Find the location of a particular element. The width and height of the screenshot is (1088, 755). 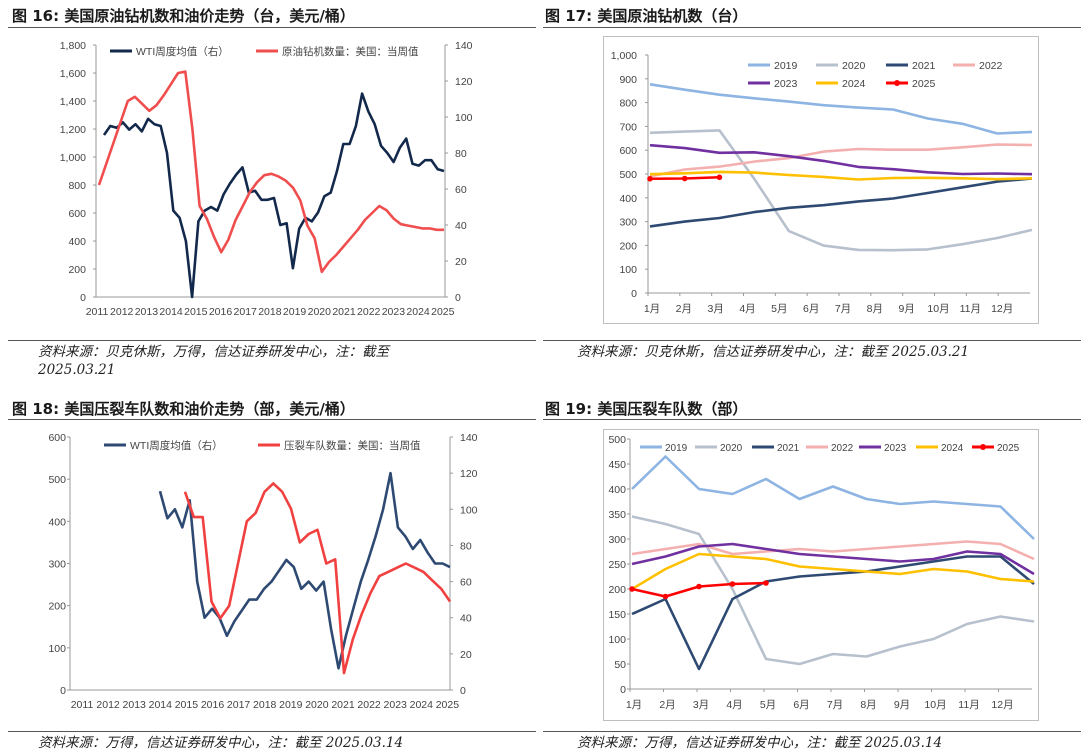

series-line-2023 is located at coordinates (841, 159).